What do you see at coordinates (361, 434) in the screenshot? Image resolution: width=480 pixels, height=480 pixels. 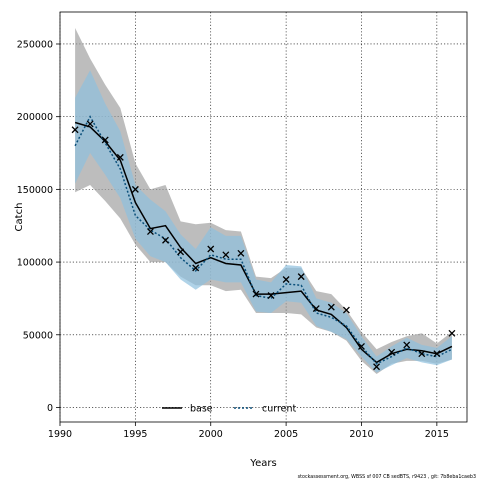 I see `x-tick-label: 2010` at bounding box center [361, 434].